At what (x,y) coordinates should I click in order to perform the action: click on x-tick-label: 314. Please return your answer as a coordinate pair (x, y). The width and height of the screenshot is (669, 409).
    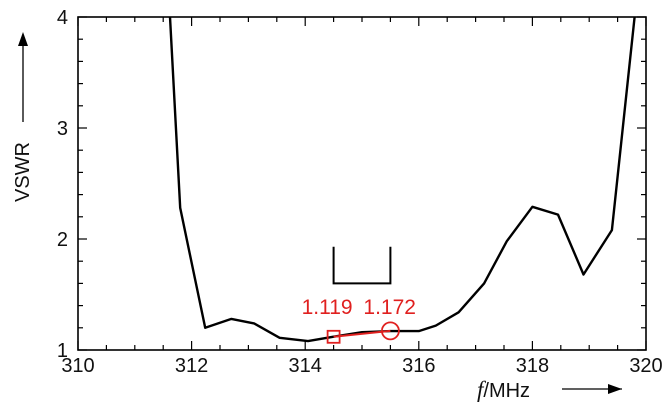
    Looking at the image, I should click on (305, 366).